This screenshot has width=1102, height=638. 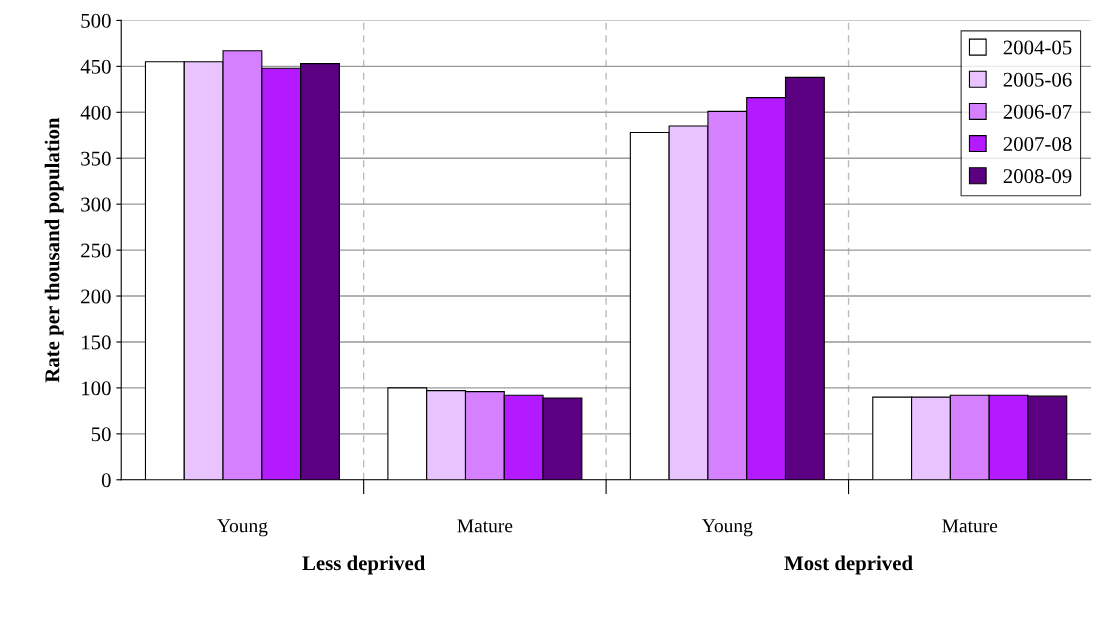 What do you see at coordinates (848, 565) in the screenshot?
I see `text: Most deprived` at bounding box center [848, 565].